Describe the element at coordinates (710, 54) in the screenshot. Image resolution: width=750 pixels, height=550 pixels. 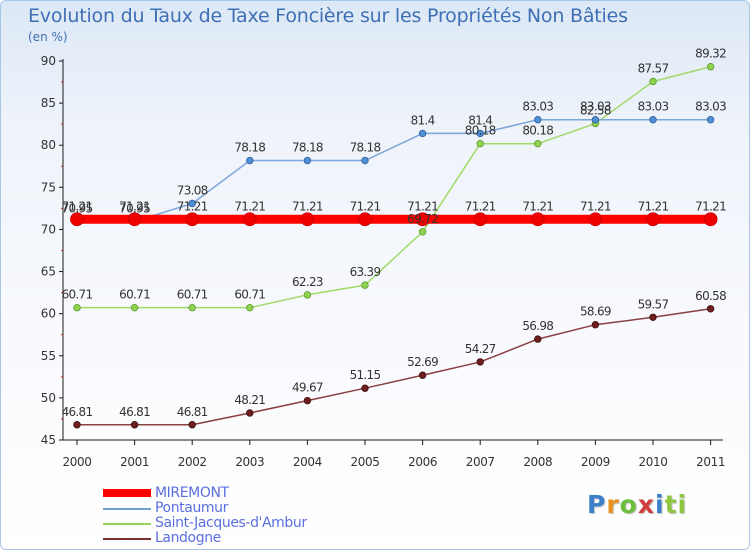
I see `data-label-saint-jacques-d-ambur: 89.32` at that location.